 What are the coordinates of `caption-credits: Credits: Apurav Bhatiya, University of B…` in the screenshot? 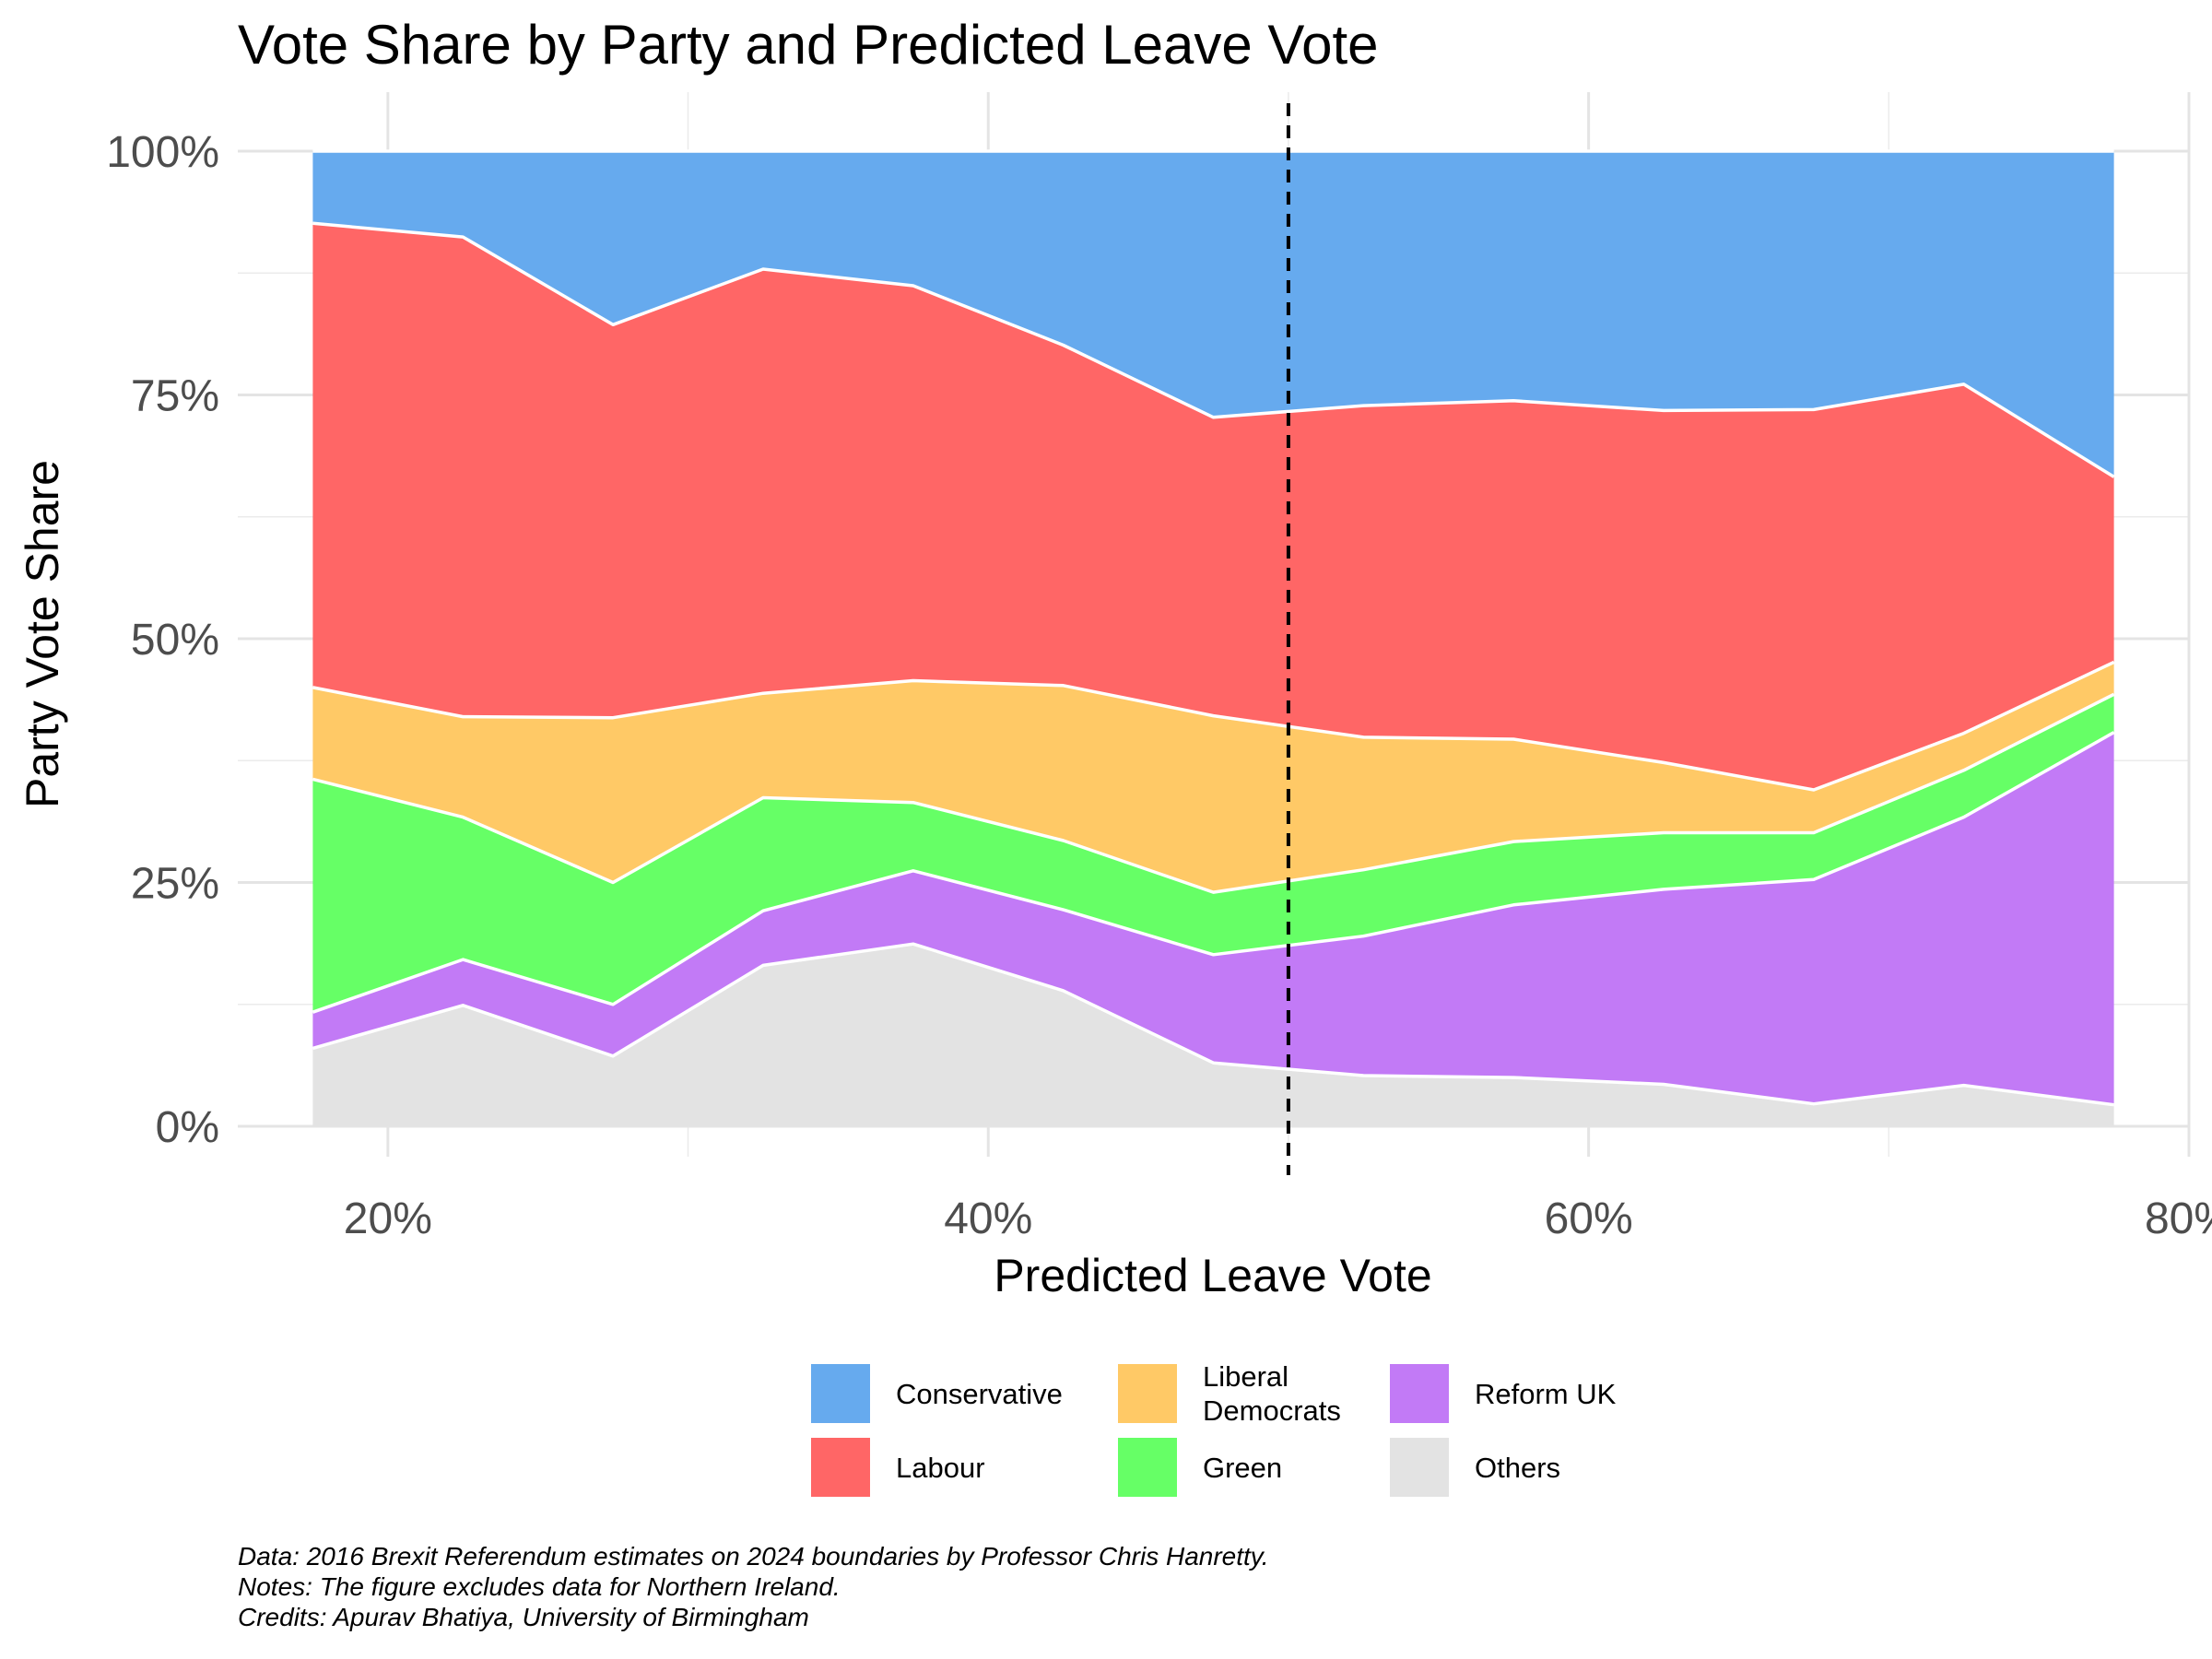 It's located at (523, 1617).